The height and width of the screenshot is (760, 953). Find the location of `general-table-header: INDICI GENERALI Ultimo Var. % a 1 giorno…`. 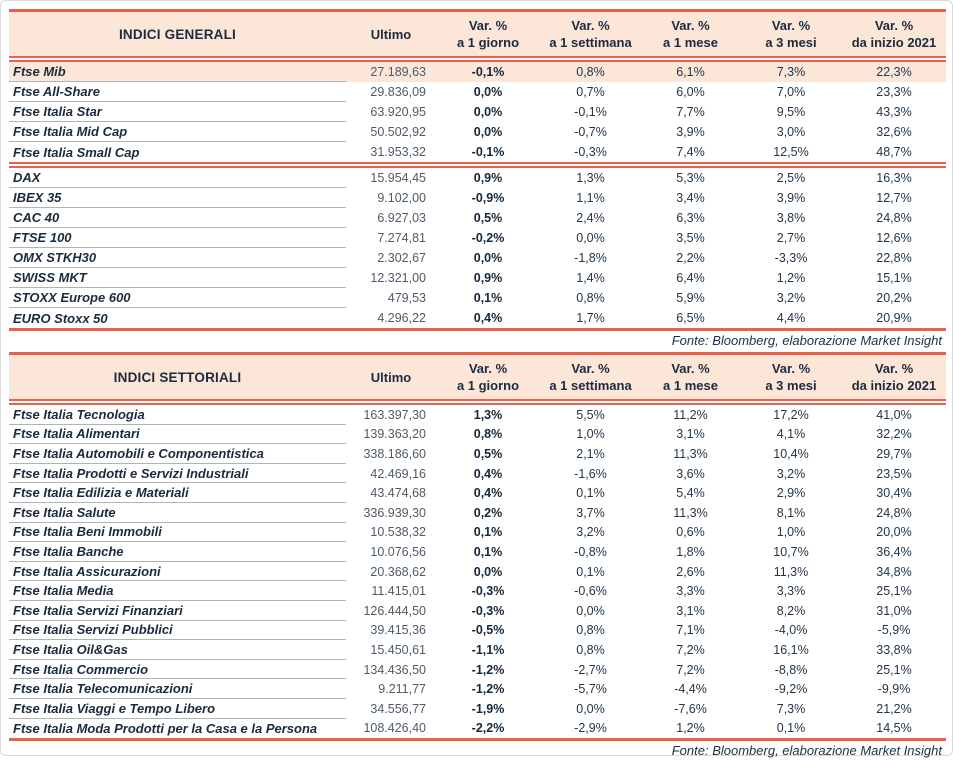

general-table-header: INDICI GENERALI Ultimo Var. % a 1 giorno… is located at coordinates (477, 34).